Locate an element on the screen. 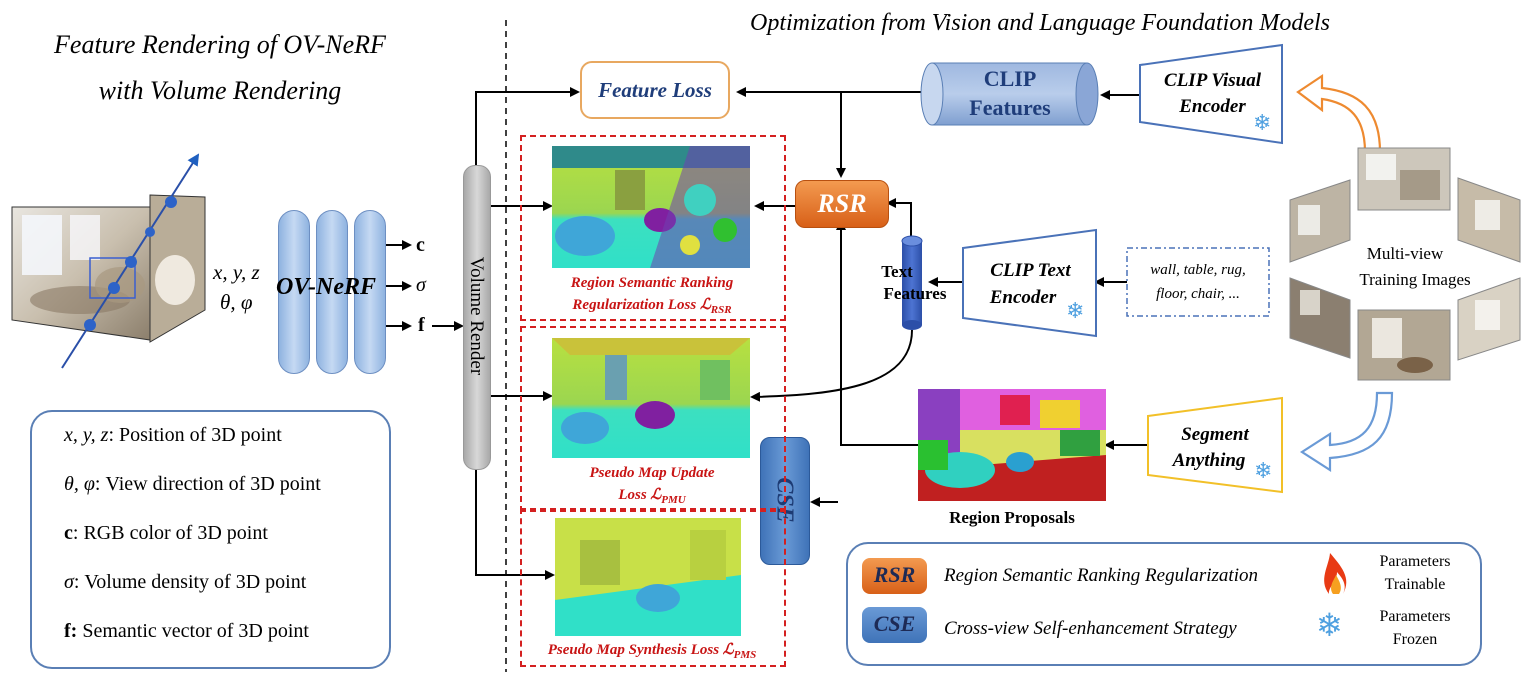 This screenshot has height=680, width=1531. text-features-line1: Text is located at coordinates (897, 271).